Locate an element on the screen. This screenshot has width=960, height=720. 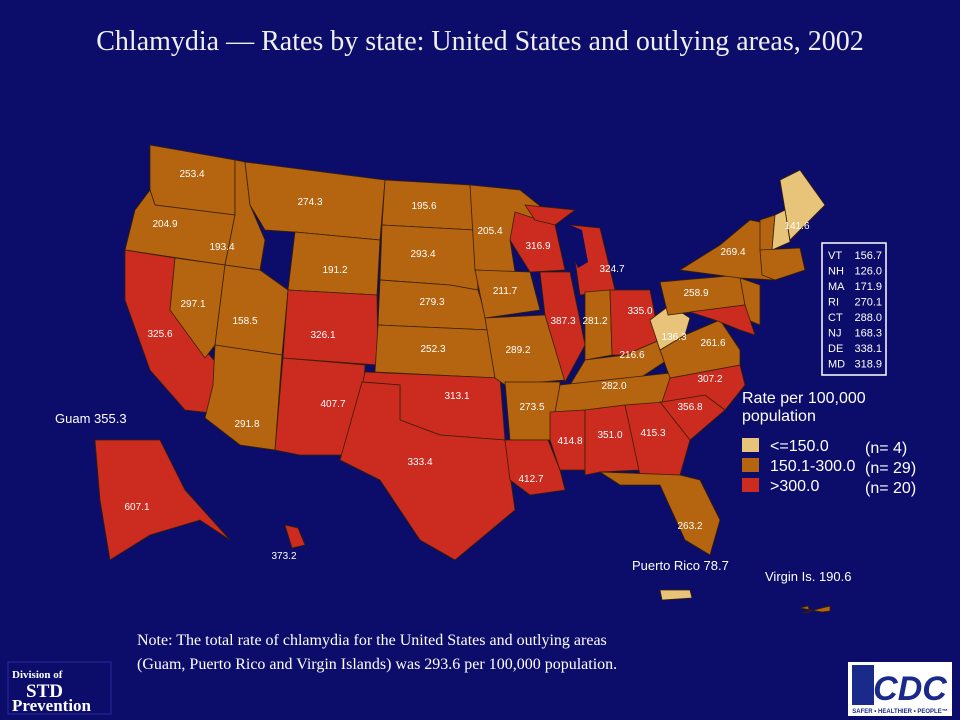
region-label: 414.8 is located at coordinates (569, 441).